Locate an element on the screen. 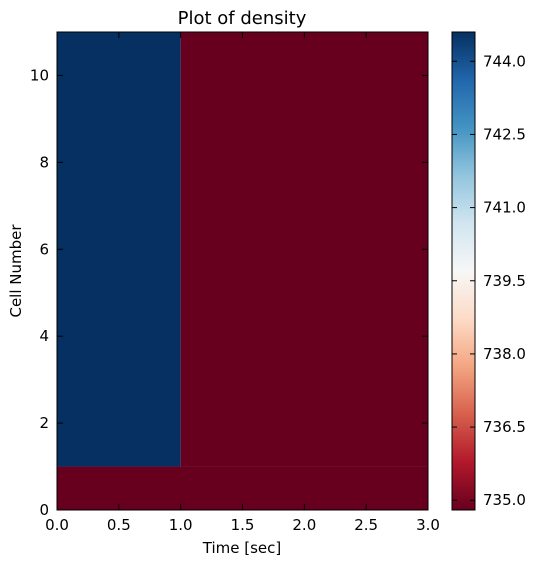 The image size is (535, 564). colorbar is located at coordinates (463, 271).